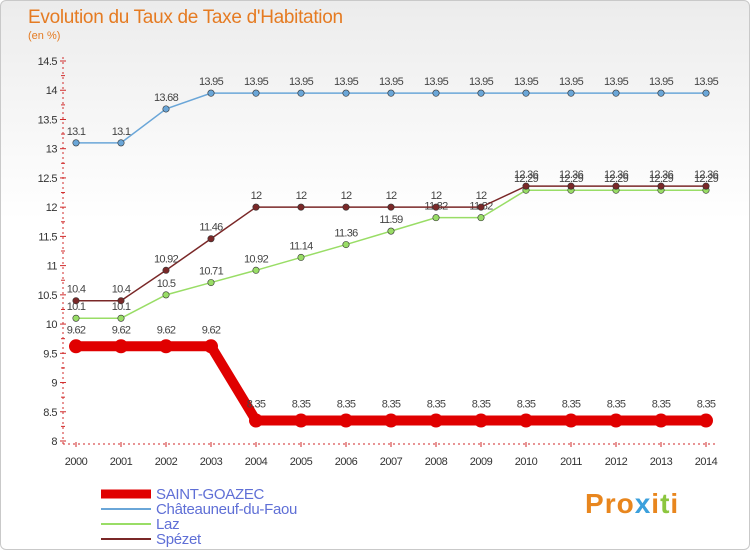 The width and height of the screenshot is (750, 550). What do you see at coordinates (166, 259) in the screenshot?
I see `data-label: 10.92` at bounding box center [166, 259].